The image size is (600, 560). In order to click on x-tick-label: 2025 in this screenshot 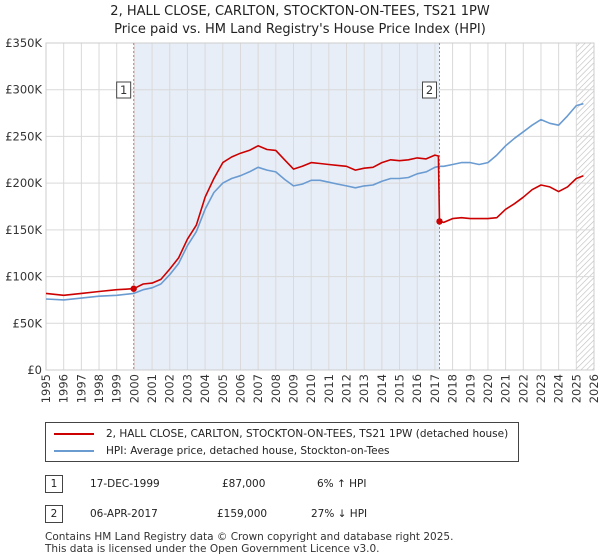, I will do `click(576, 388)`.